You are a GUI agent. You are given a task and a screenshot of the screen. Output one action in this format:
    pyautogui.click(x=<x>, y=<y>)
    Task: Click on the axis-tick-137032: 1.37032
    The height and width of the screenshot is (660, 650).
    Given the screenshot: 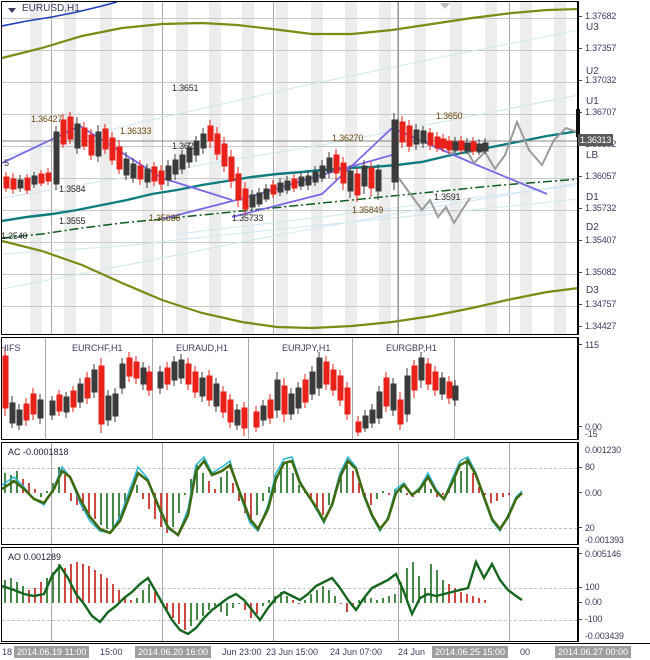 What is the action you would take?
    pyautogui.click(x=601, y=80)
    